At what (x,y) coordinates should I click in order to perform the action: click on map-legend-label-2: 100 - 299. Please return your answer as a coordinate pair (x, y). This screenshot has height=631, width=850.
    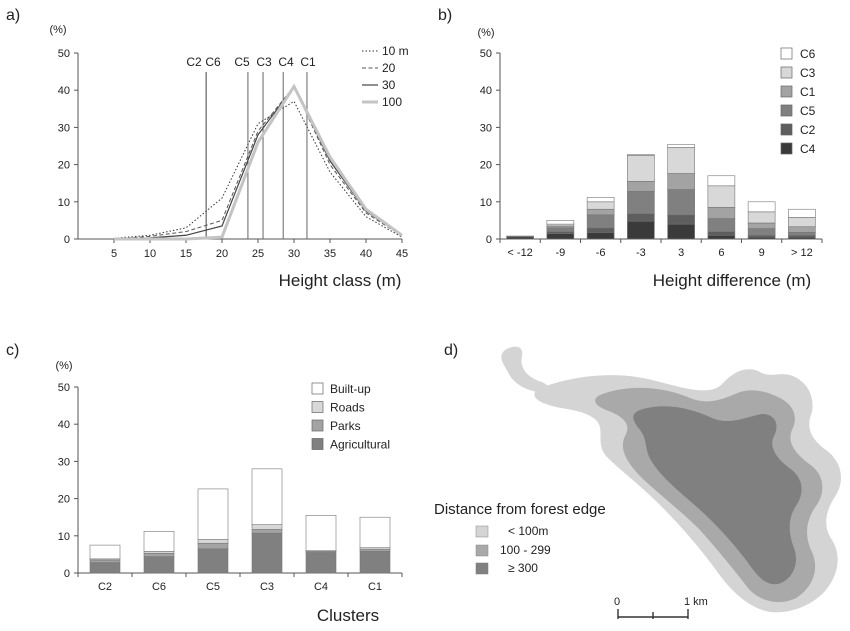
    Looking at the image, I should click on (525, 550).